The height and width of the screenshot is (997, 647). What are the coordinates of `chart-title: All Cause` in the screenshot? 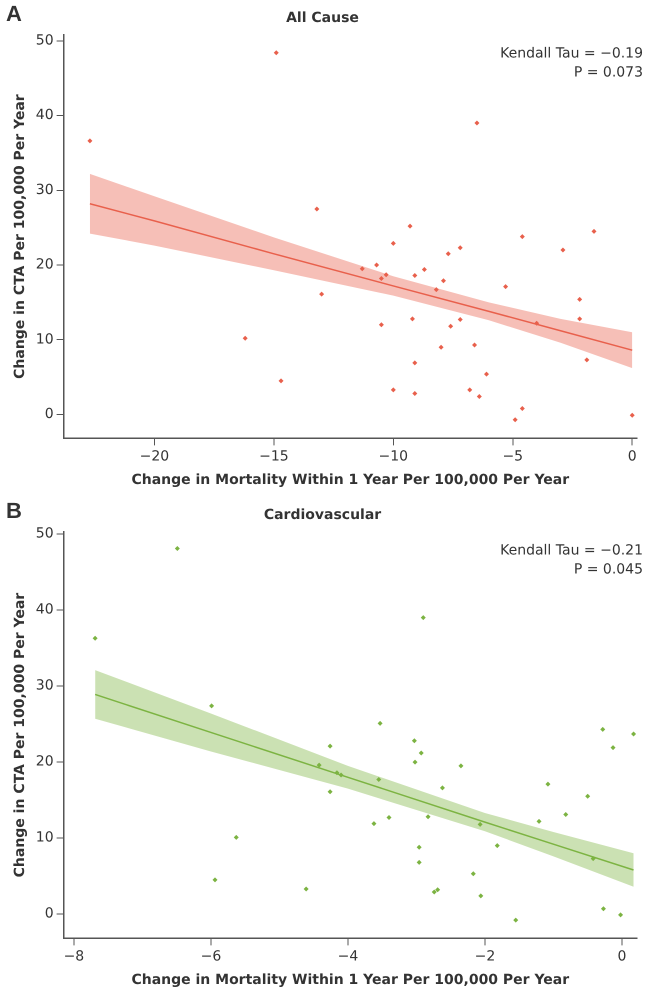 It's located at (322, 18).